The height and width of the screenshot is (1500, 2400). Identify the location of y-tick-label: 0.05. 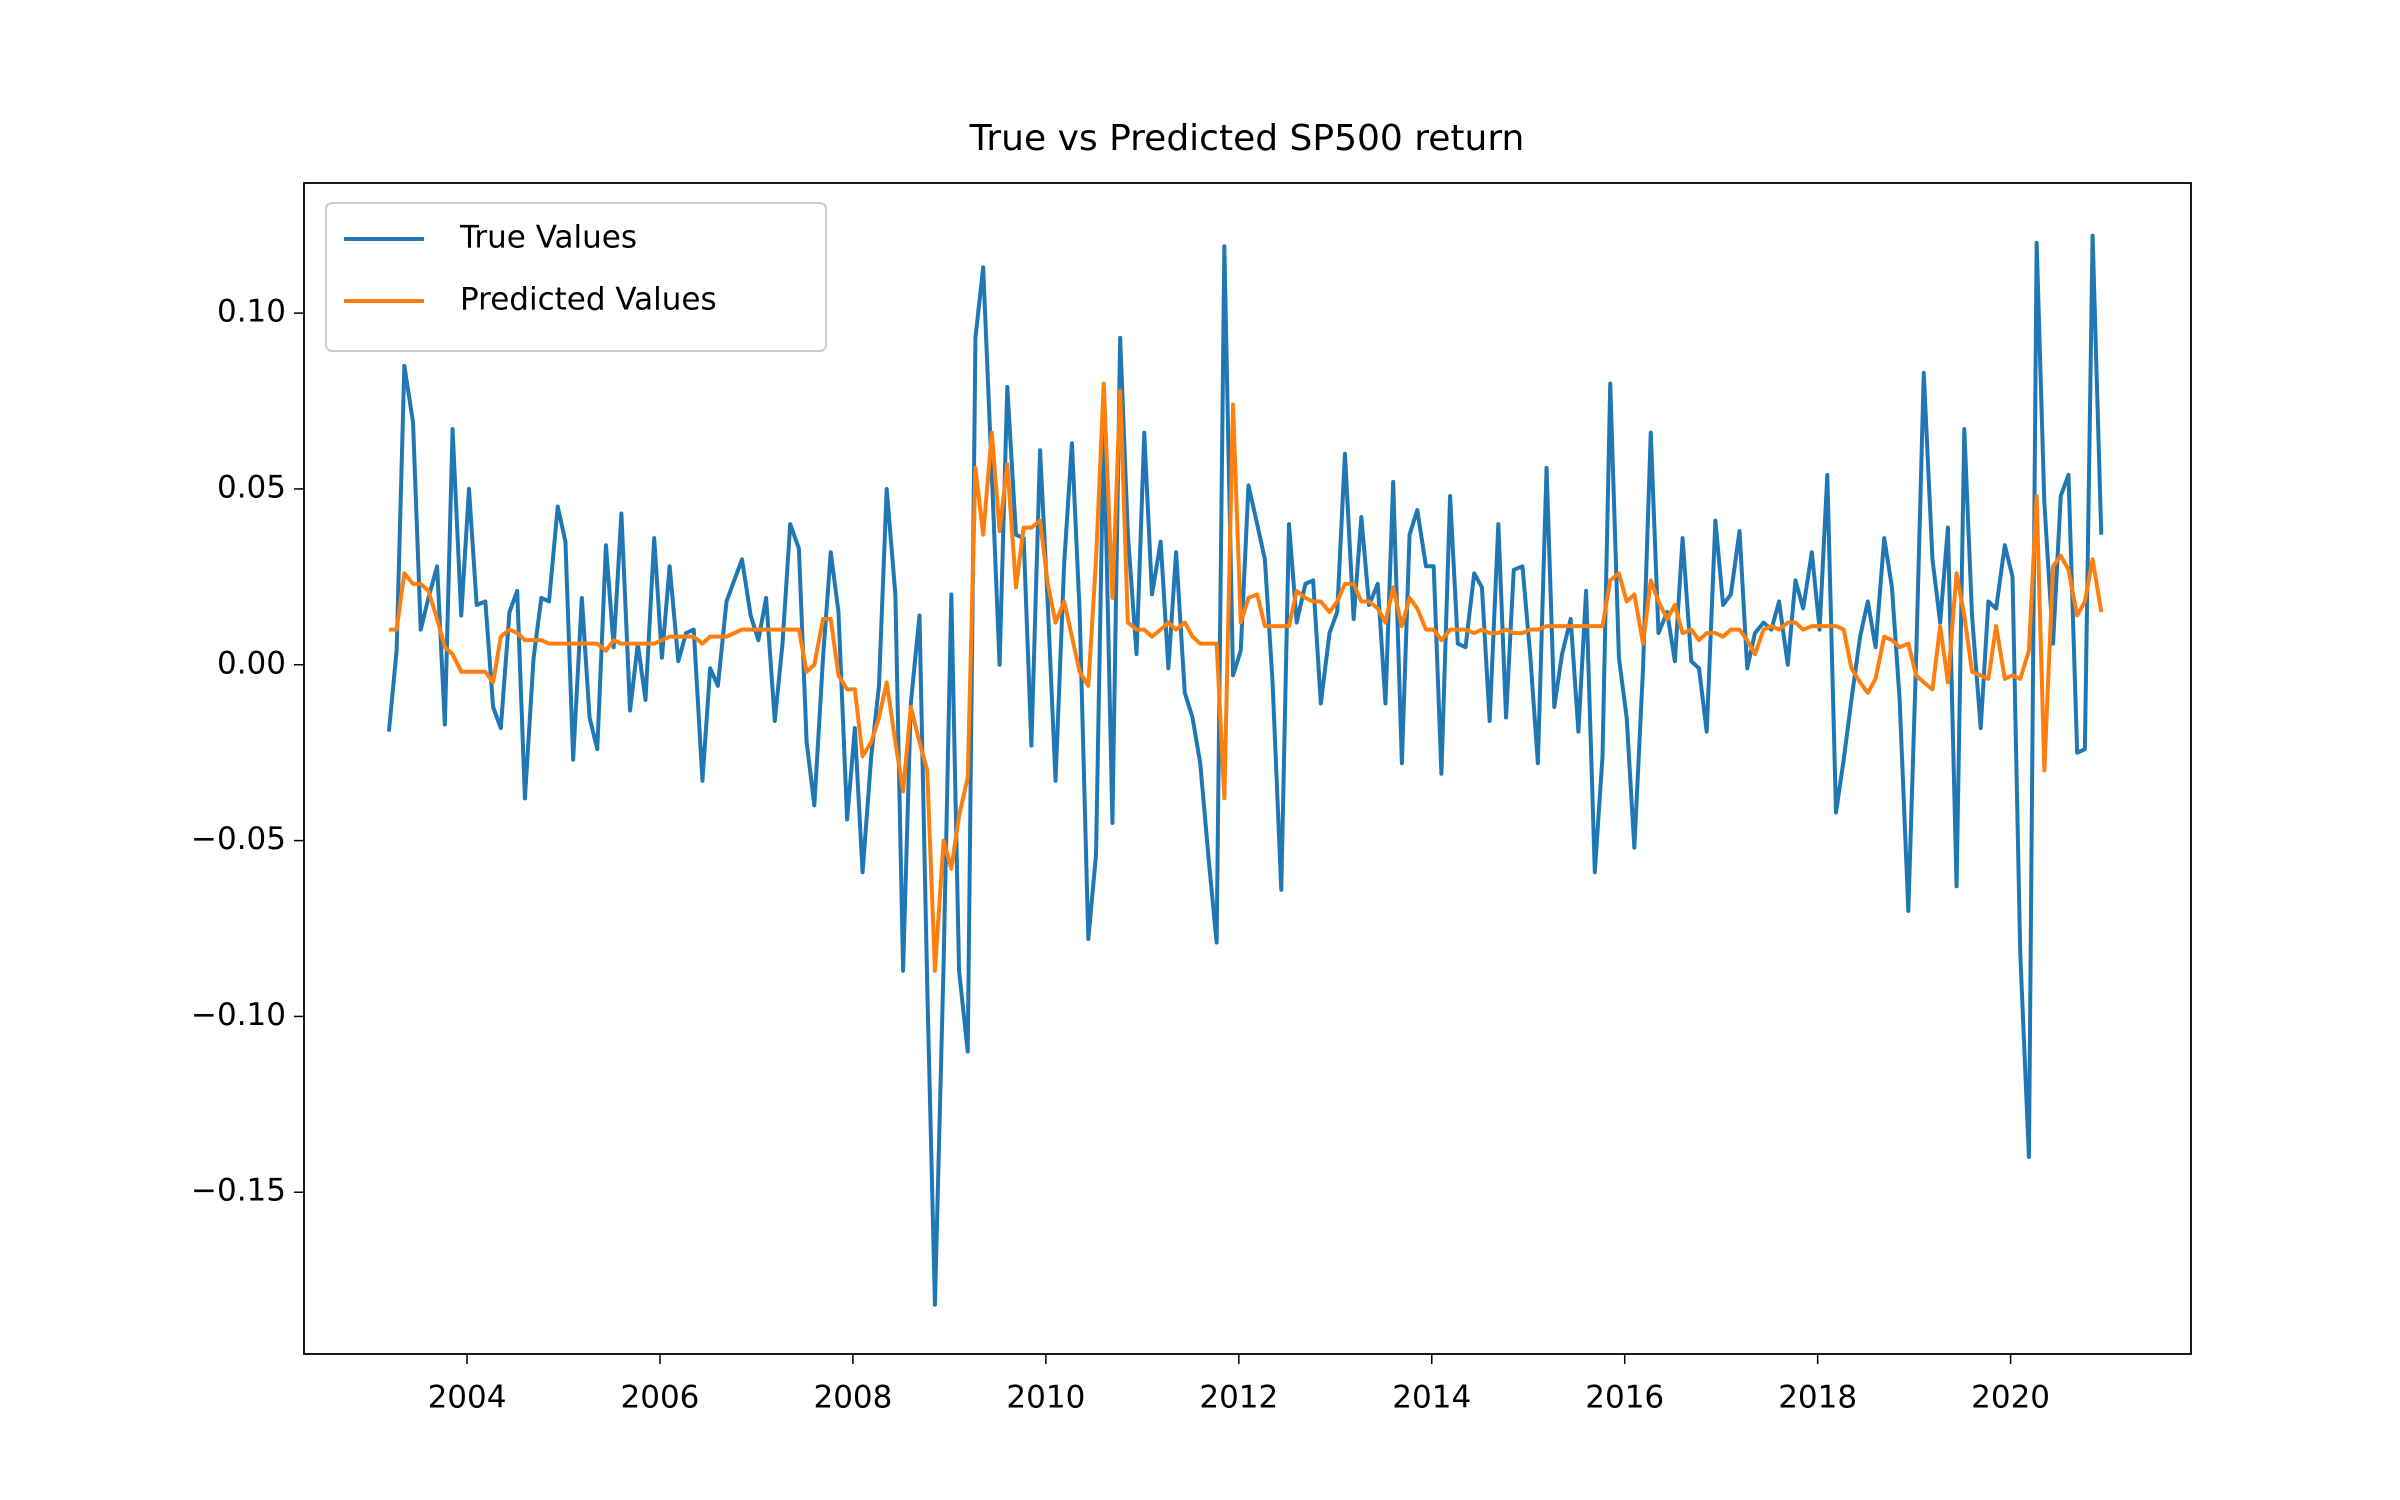
(251, 487).